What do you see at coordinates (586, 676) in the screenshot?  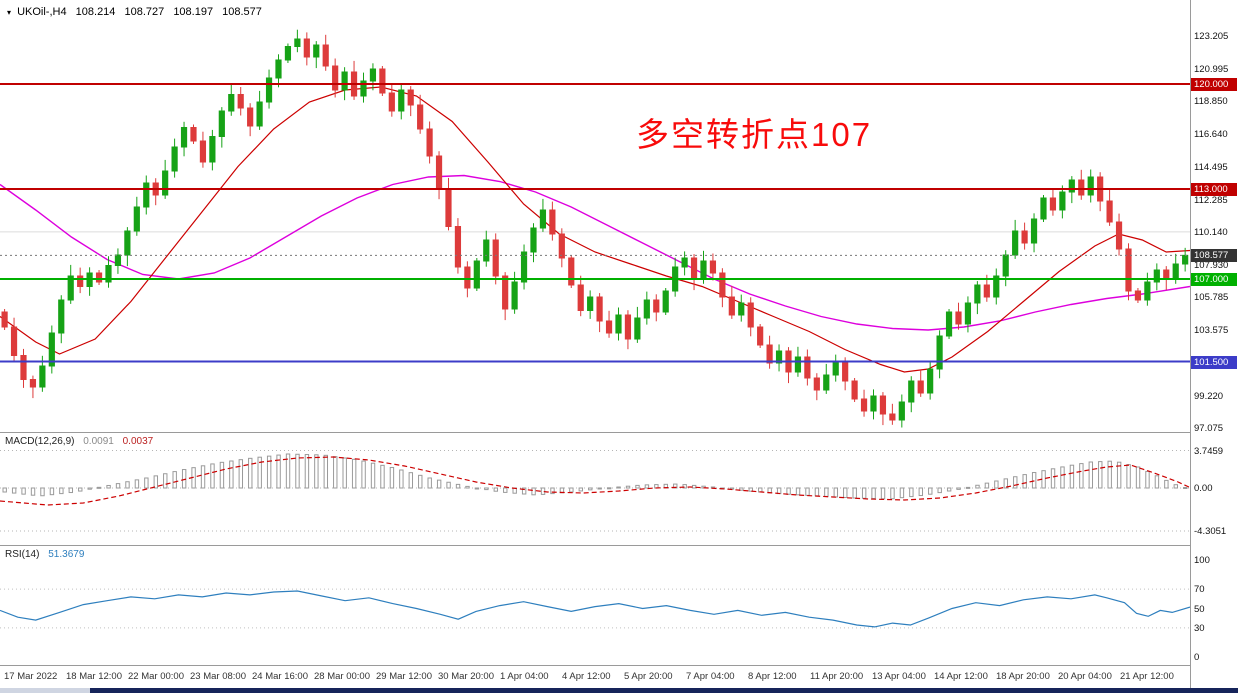 I see `time-axis-label: 4 Apr 12:00` at bounding box center [586, 676].